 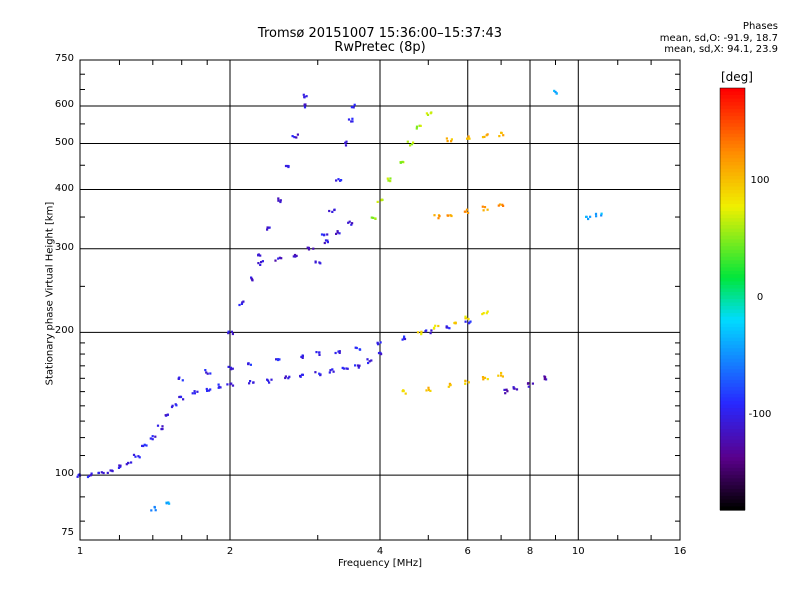 I want to click on colorbar-tick-label: -100, so click(x=760, y=415).